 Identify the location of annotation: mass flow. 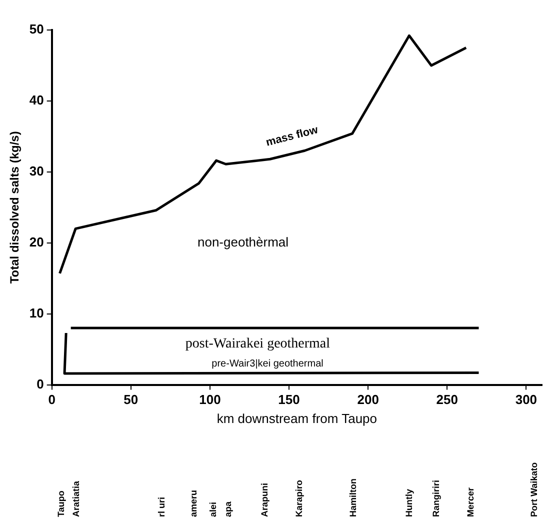
(292, 136).